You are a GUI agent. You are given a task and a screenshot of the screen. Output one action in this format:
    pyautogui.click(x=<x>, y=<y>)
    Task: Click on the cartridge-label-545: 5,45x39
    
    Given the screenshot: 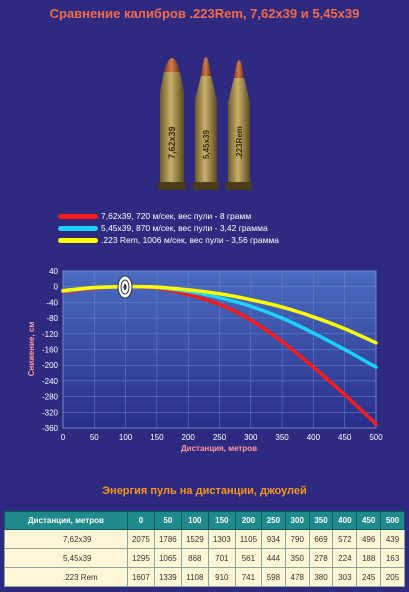 What is the action you would take?
    pyautogui.click(x=206, y=144)
    